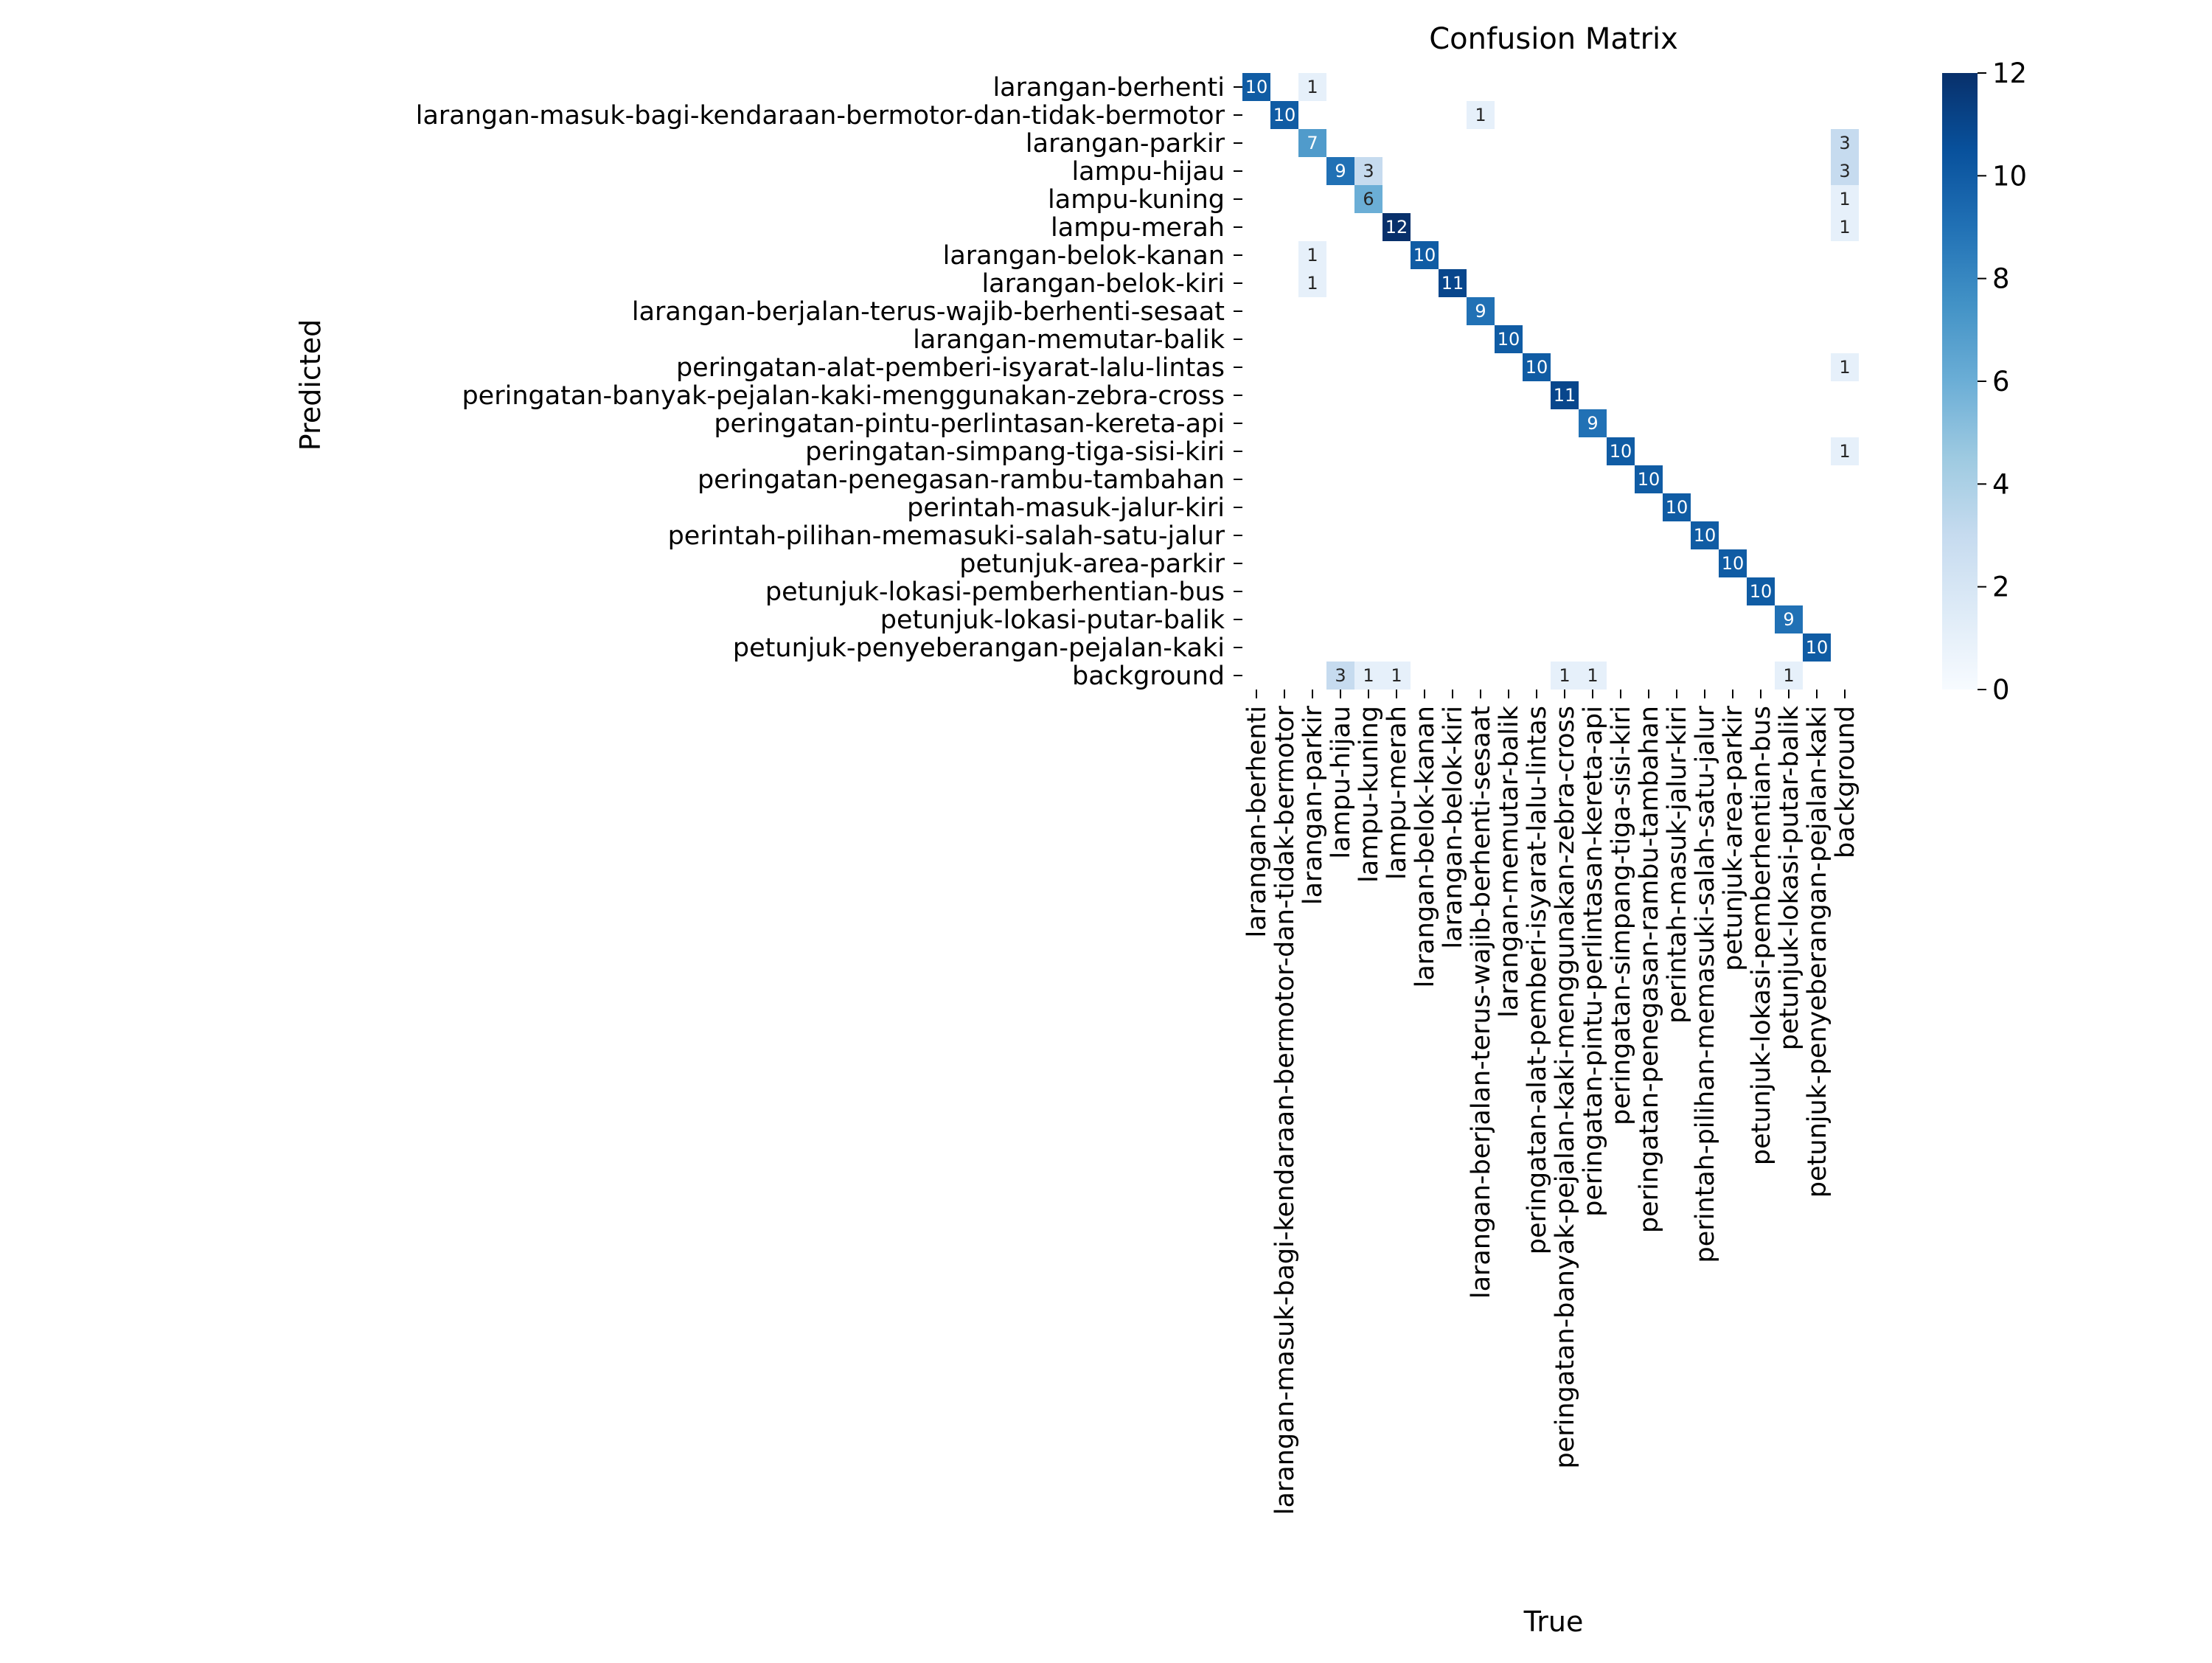 The width and height of the screenshot is (2212, 1663). What do you see at coordinates (2009, 73) in the screenshot?
I see `colorbar-tick-label: 12` at bounding box center [2009, 73].